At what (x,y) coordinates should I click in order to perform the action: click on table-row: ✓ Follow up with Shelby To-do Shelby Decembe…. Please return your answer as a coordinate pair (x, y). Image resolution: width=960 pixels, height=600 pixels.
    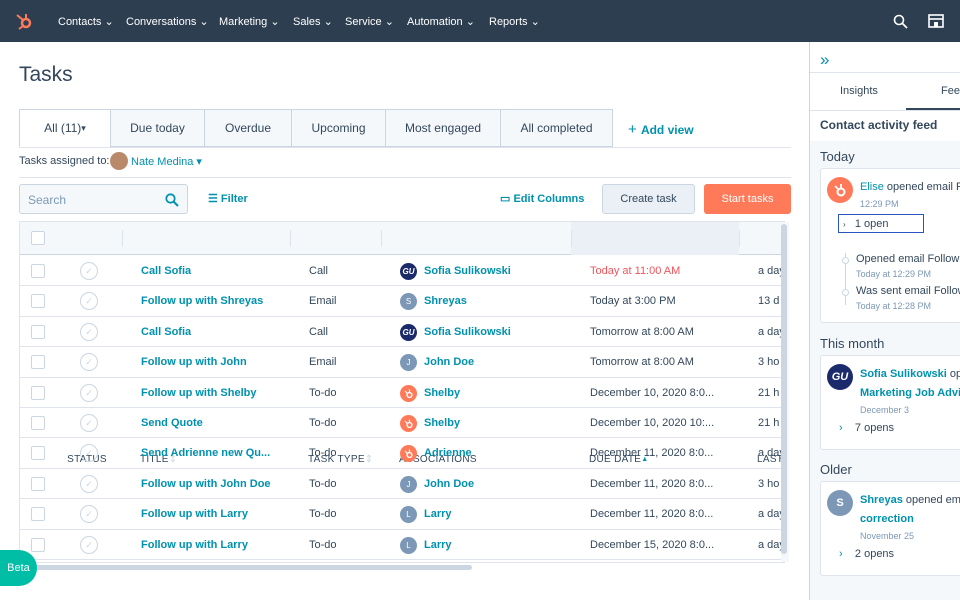
    Looking at the image, I should click on (402, 393).